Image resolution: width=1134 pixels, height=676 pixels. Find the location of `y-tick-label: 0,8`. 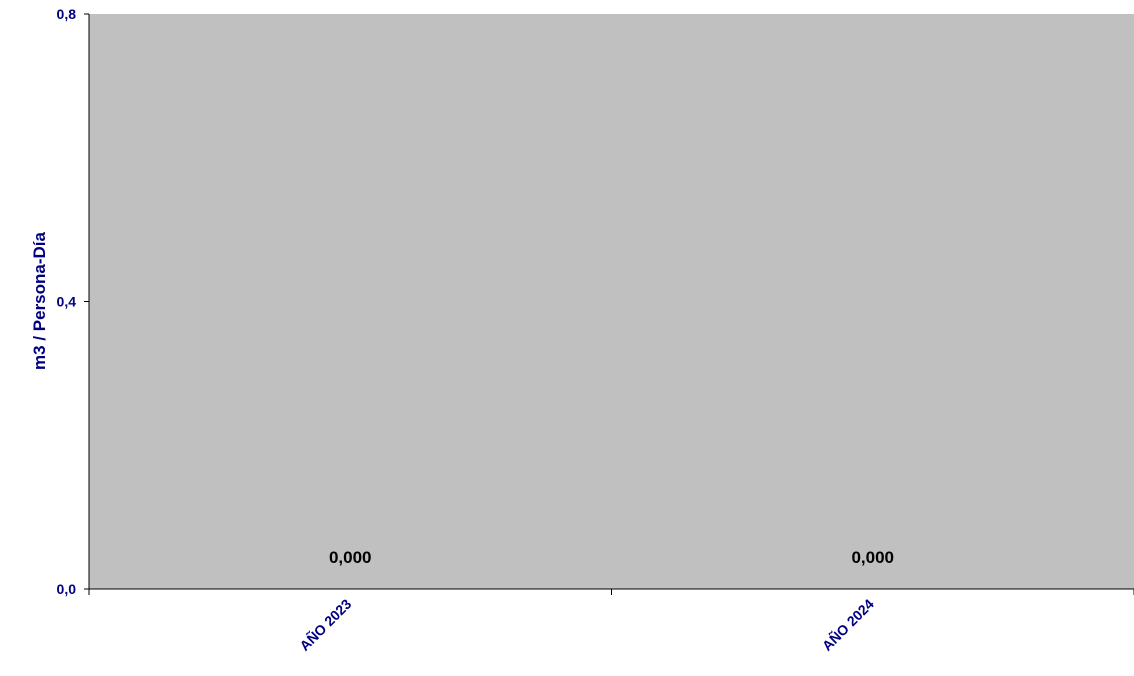

y-tick-label: 0,8 is located at coordinates (67, 14).